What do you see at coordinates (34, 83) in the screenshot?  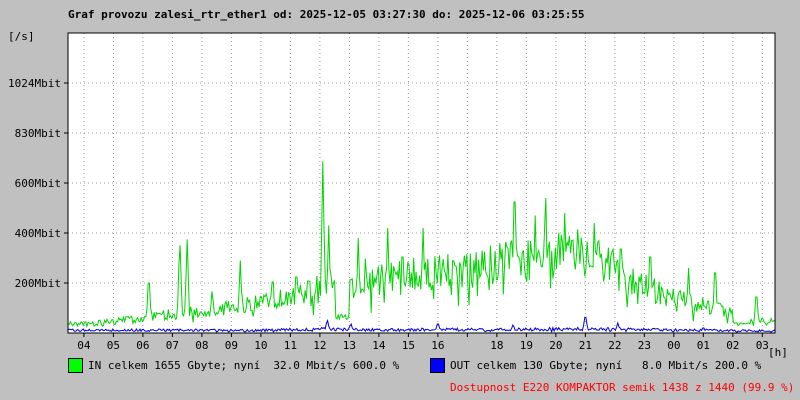 I see `y-tick-label: 1024Mbit` at bounding box center [34, 83].